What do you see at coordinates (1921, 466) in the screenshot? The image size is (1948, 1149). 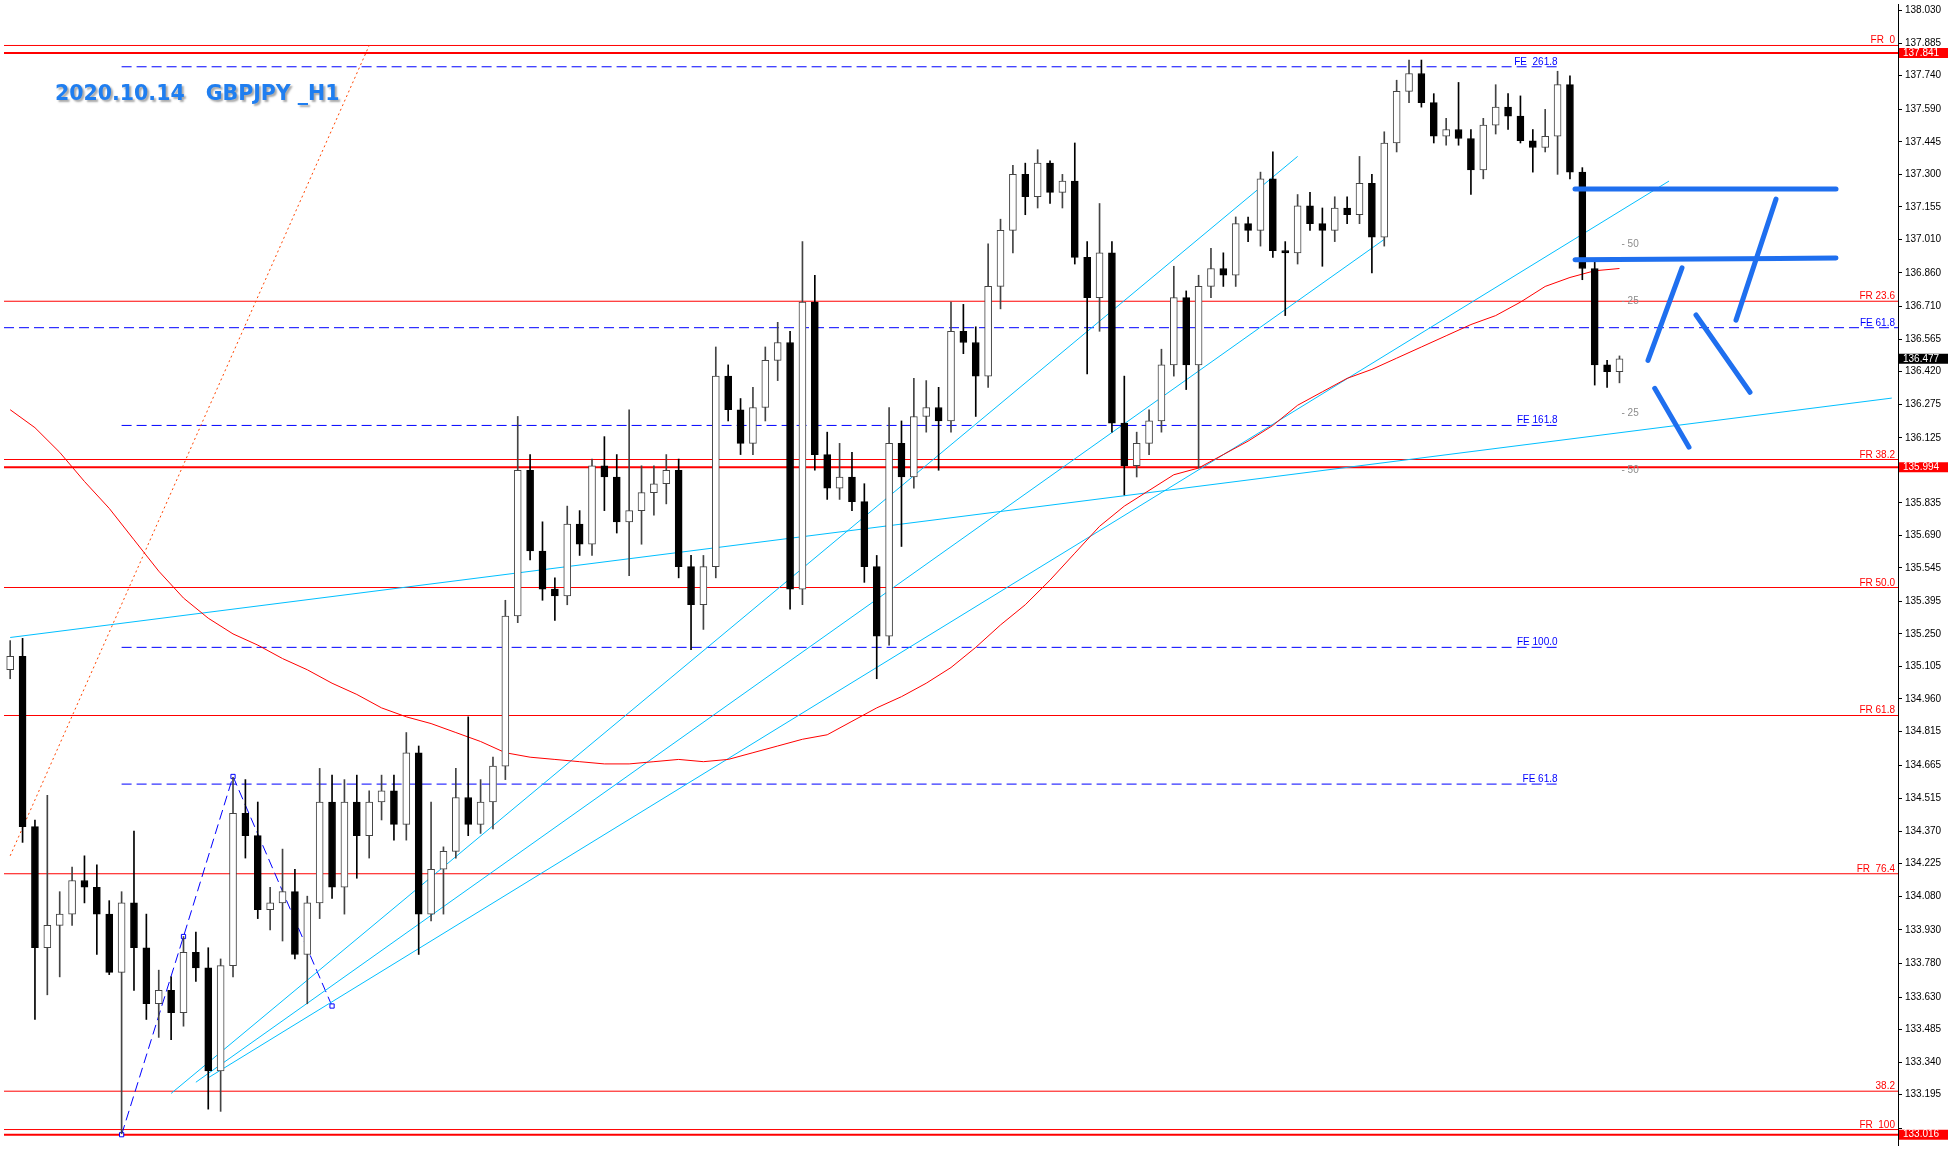 I see `ref-line-label: 135.994` at bounding box center [1921, 466].